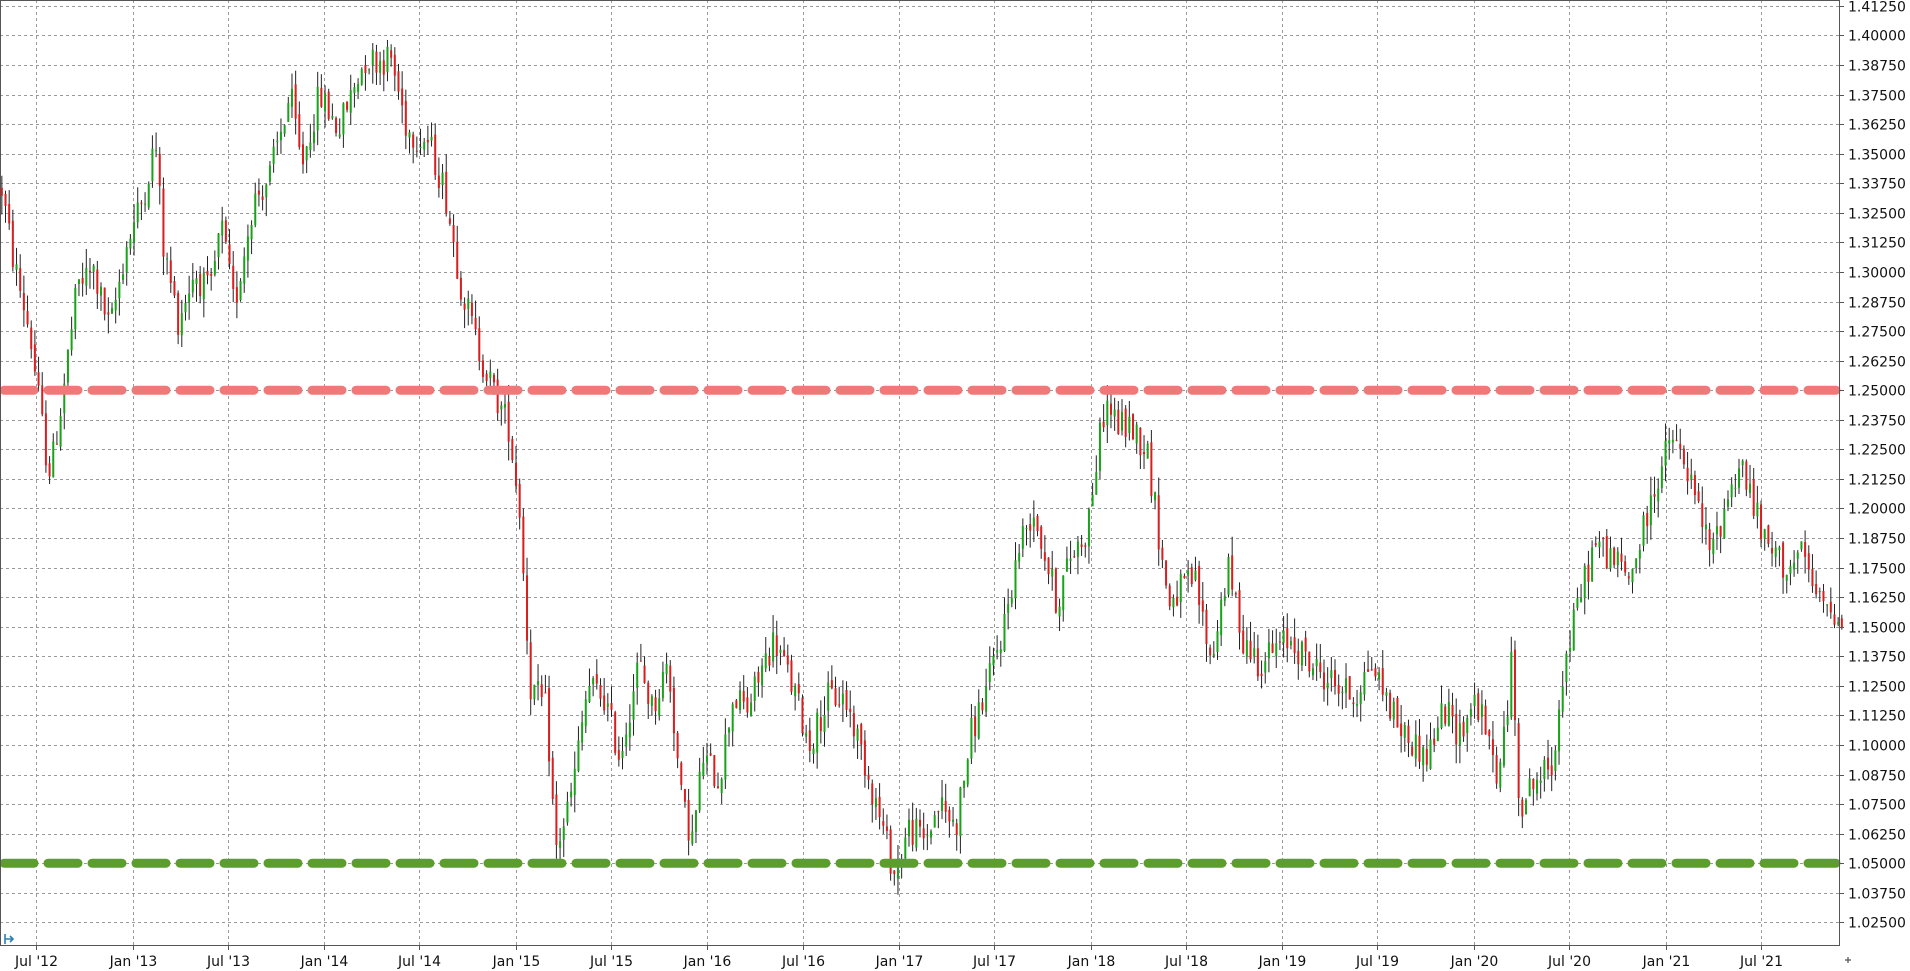 The height and width of the screenshot is (971, 1910). What do you see at coordinates (1091, 962) in the screenshot?
I see `x-tick-label: Jan '18` at bounding box center [1091, 962].